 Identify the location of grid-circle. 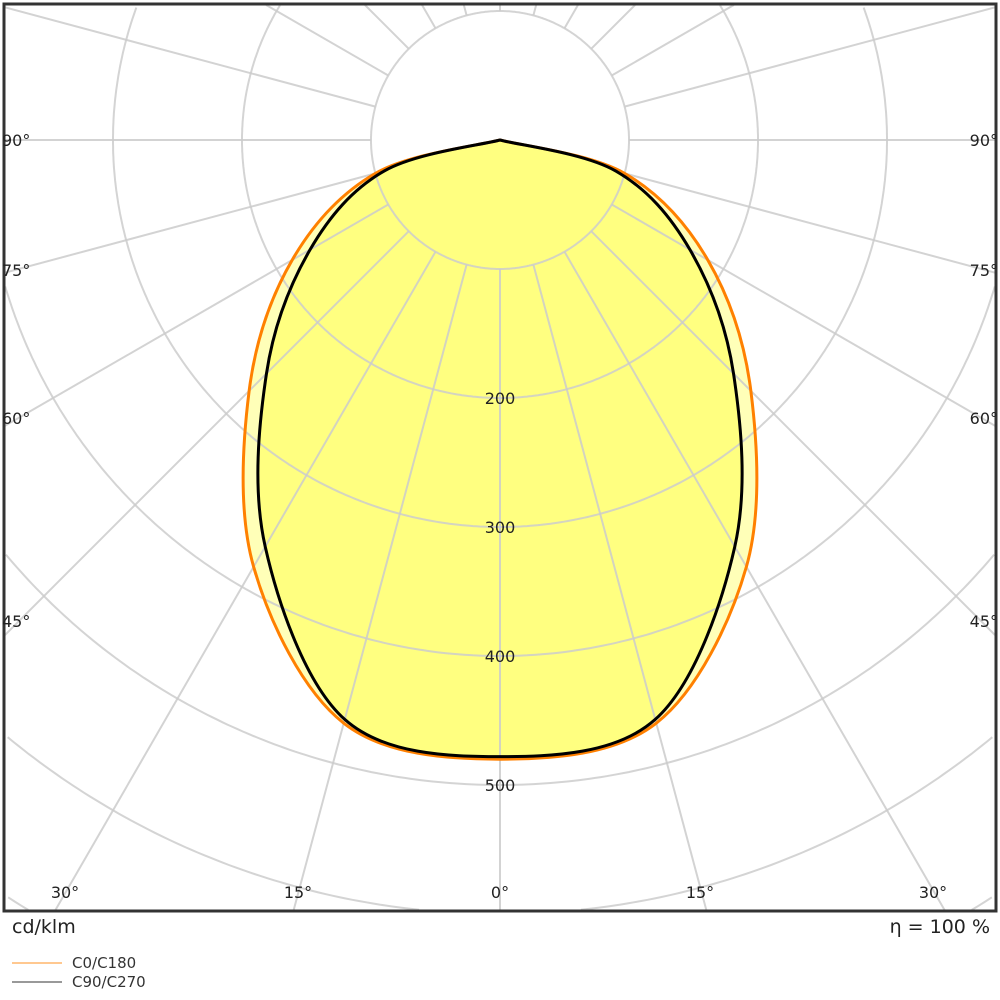
(500, 903).